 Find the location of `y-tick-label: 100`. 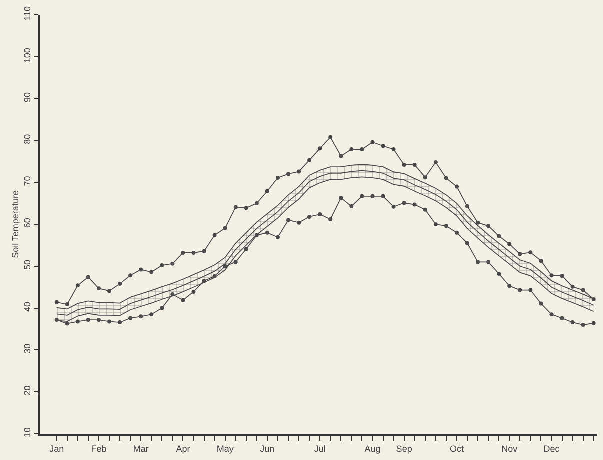

y-tick-label: 100 is located at coordinates (27, 56).